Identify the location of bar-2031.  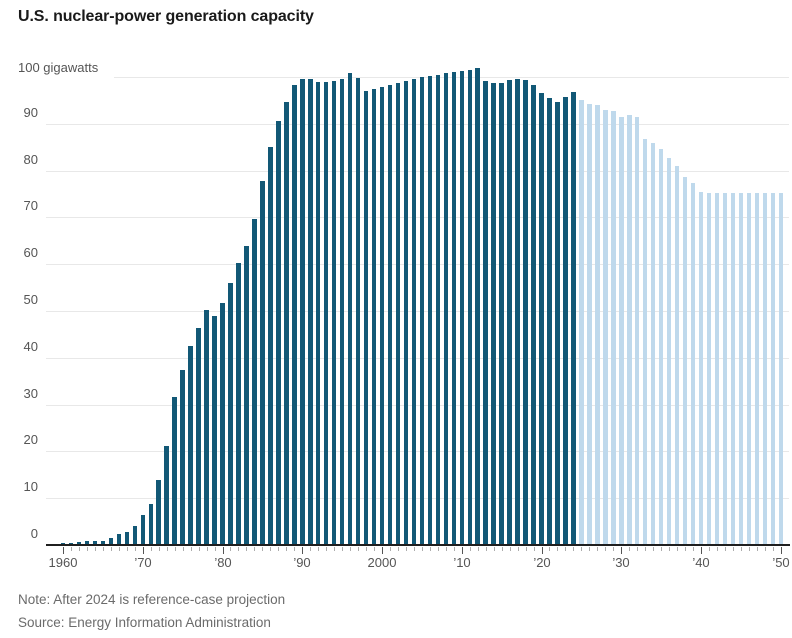
(629, 329).